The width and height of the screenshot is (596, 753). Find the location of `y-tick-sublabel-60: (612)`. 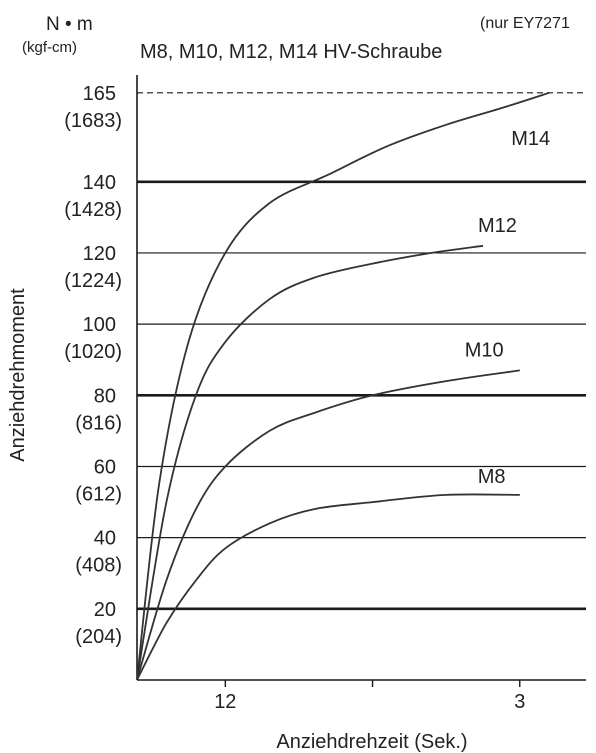

y-tick-sublabel-60: (612) is located at coordinates (98, 494).